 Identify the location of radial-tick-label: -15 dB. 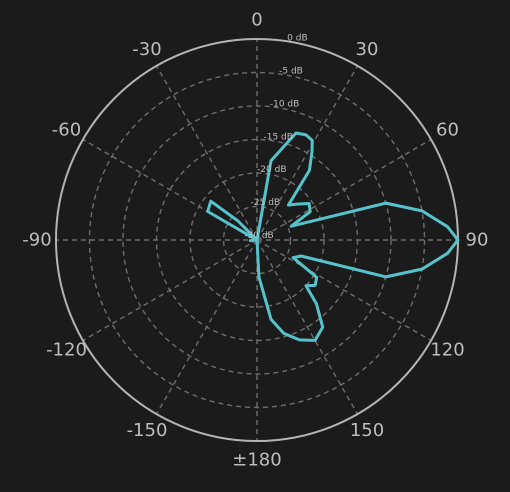
(277, 137).